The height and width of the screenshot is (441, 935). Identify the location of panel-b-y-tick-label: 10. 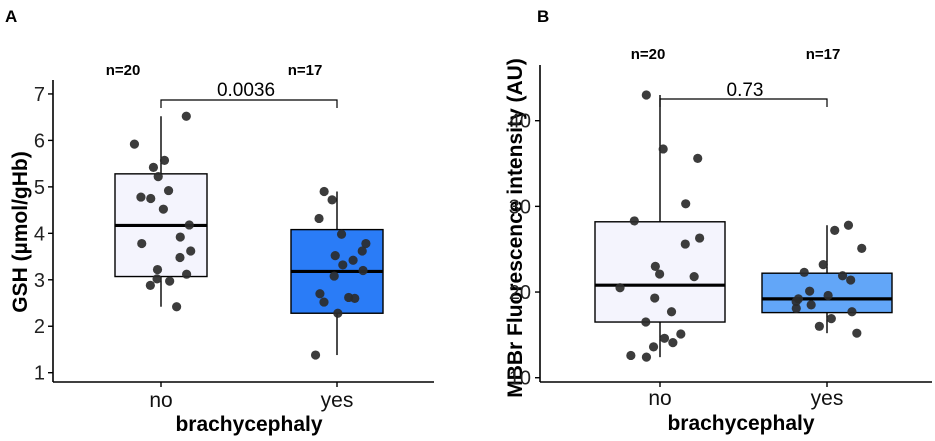
(520, 379).